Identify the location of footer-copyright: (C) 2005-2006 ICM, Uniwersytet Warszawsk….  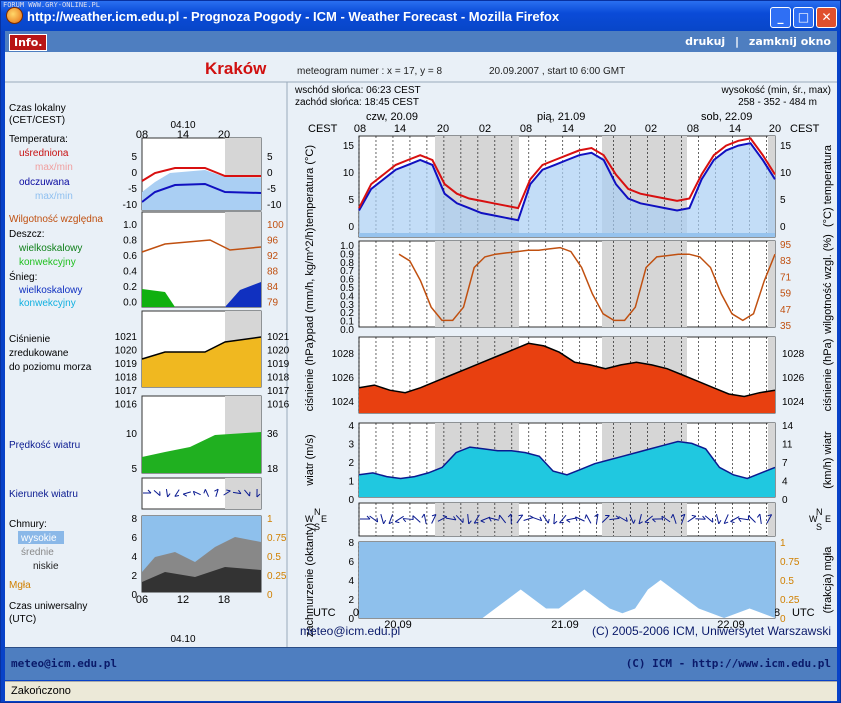
(711, 631).